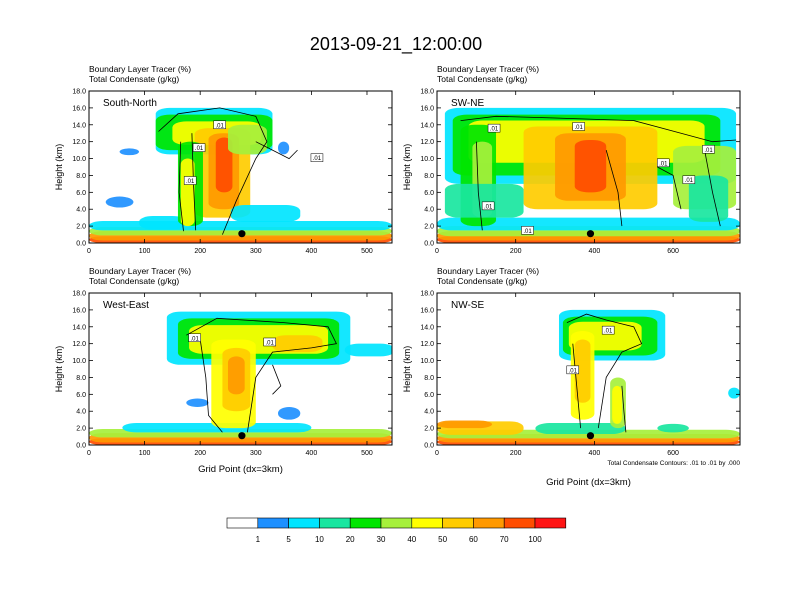 The image size is (792, 612). I want to click on colorbar-label: 30, so click(381, 539).